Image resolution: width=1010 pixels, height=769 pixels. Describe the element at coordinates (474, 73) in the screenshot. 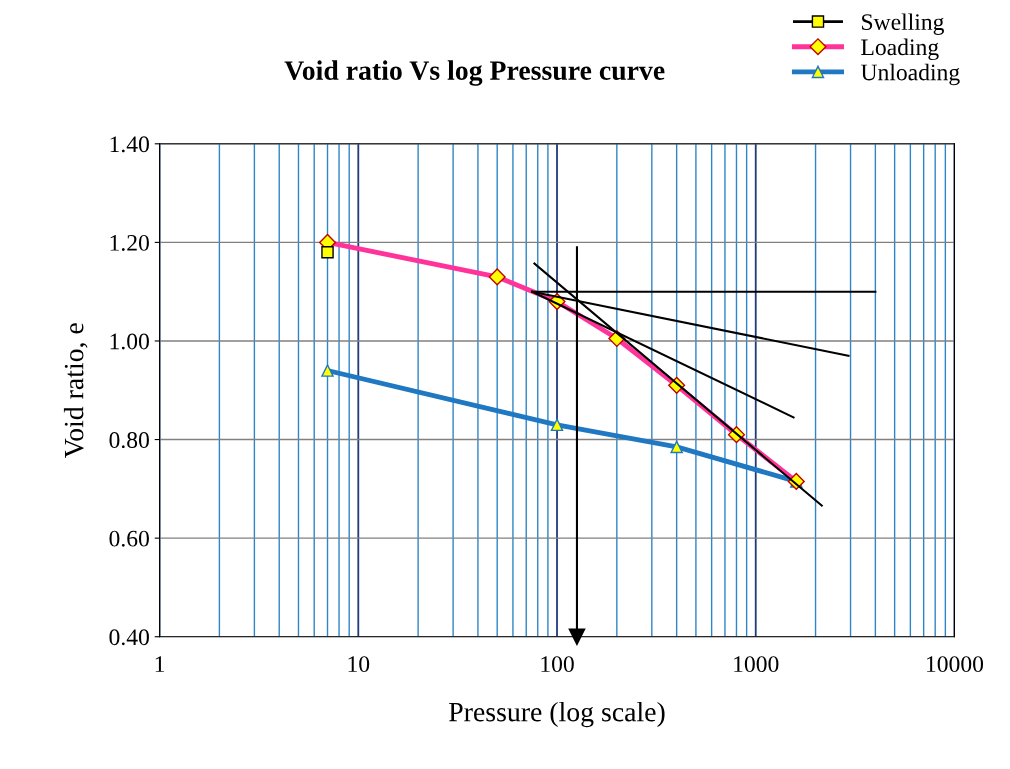

I see `chart-title: Void ratio Vs log Pressure curve` at that location.